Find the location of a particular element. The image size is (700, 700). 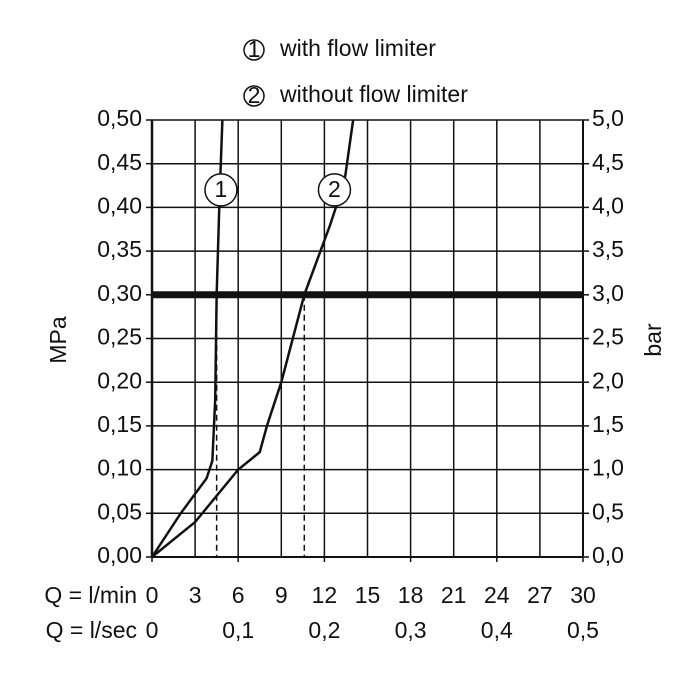

x-tick-label: 12 is located at coordinates (325, 595).